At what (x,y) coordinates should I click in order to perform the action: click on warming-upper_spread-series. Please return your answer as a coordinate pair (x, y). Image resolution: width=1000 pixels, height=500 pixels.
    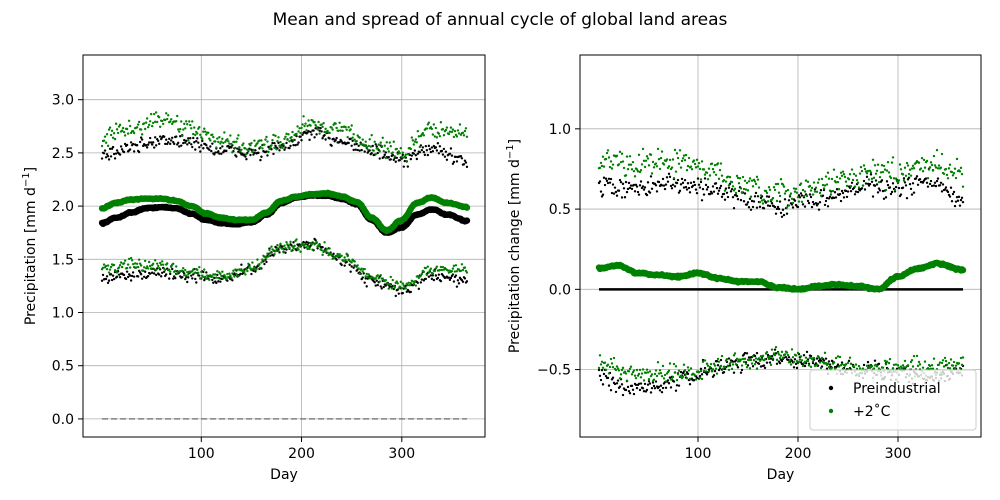
    Looking at the image, I should click on (781, 178).